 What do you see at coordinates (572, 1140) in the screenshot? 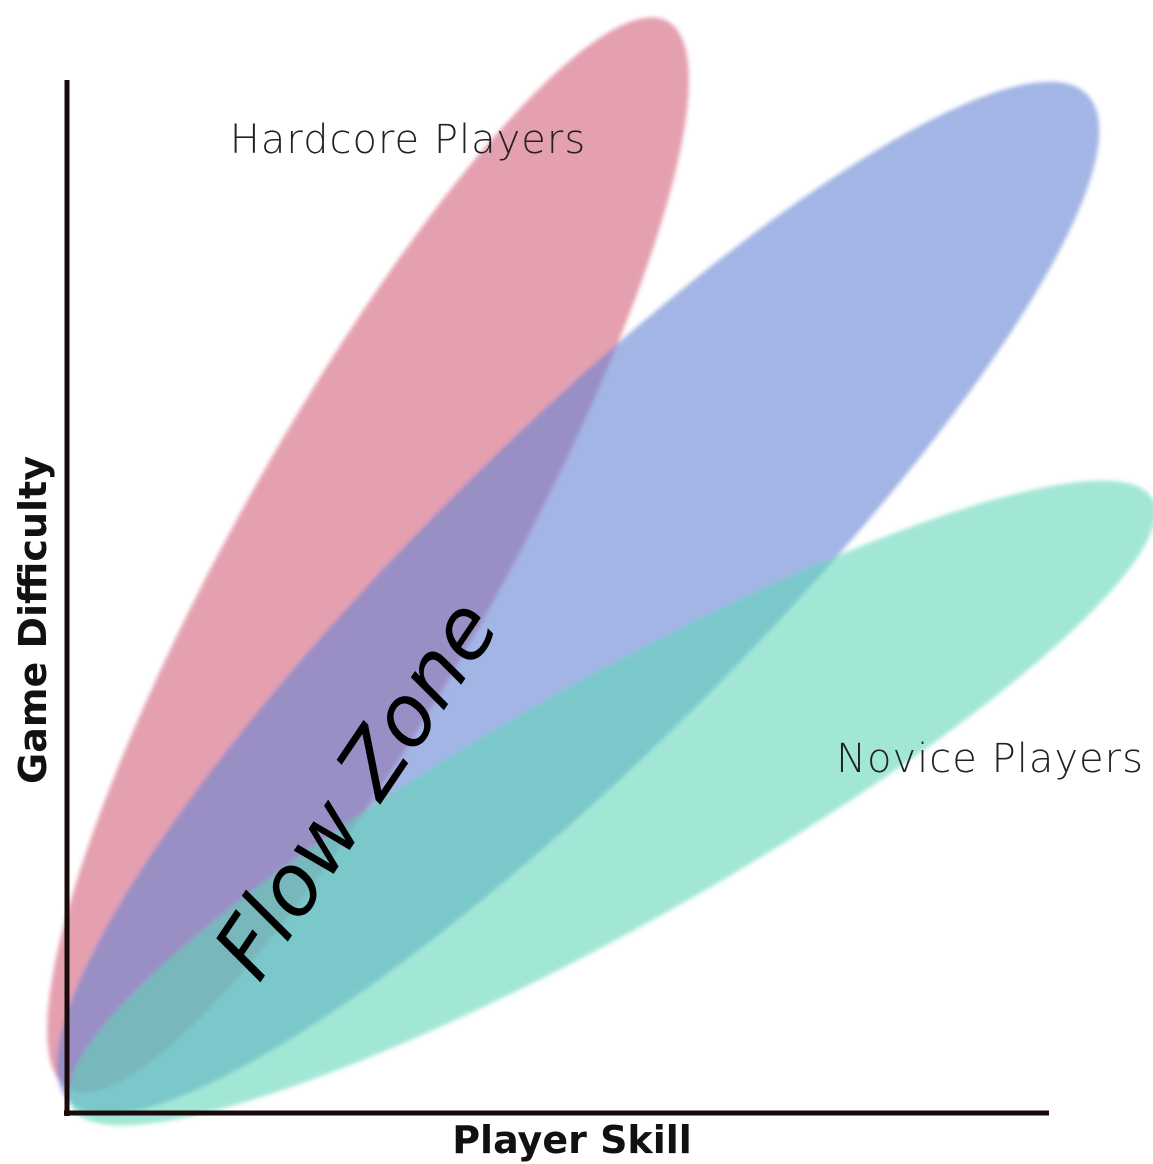
I see `x-axis-label: Player Skill` at bounding box center [572, 1140].